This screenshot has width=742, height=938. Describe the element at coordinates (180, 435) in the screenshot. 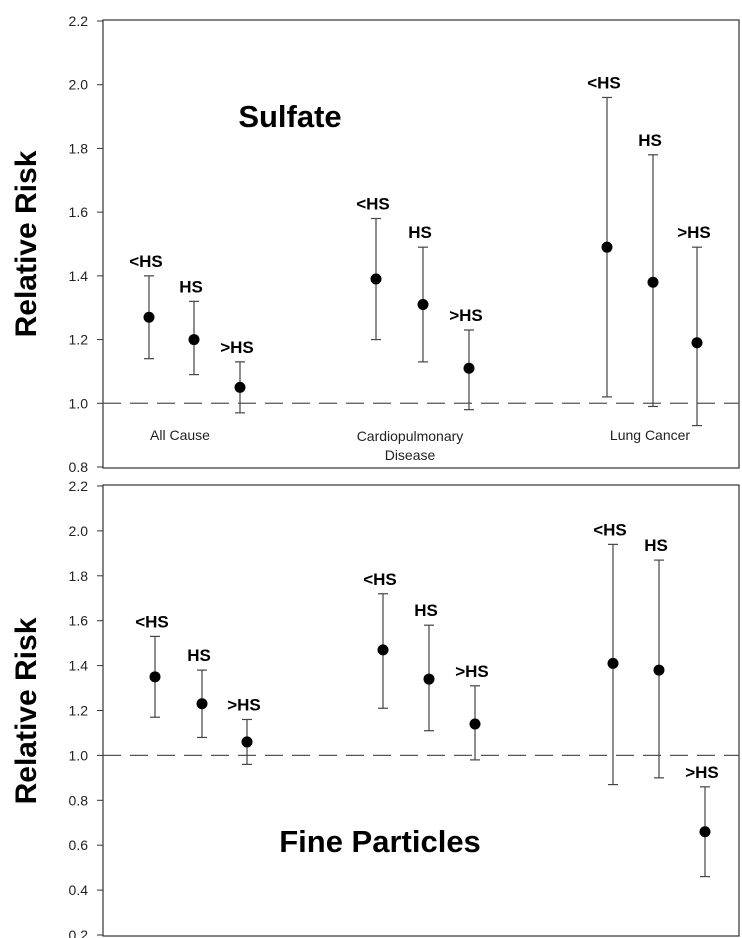

I see `category-label: All Cause` at that location.